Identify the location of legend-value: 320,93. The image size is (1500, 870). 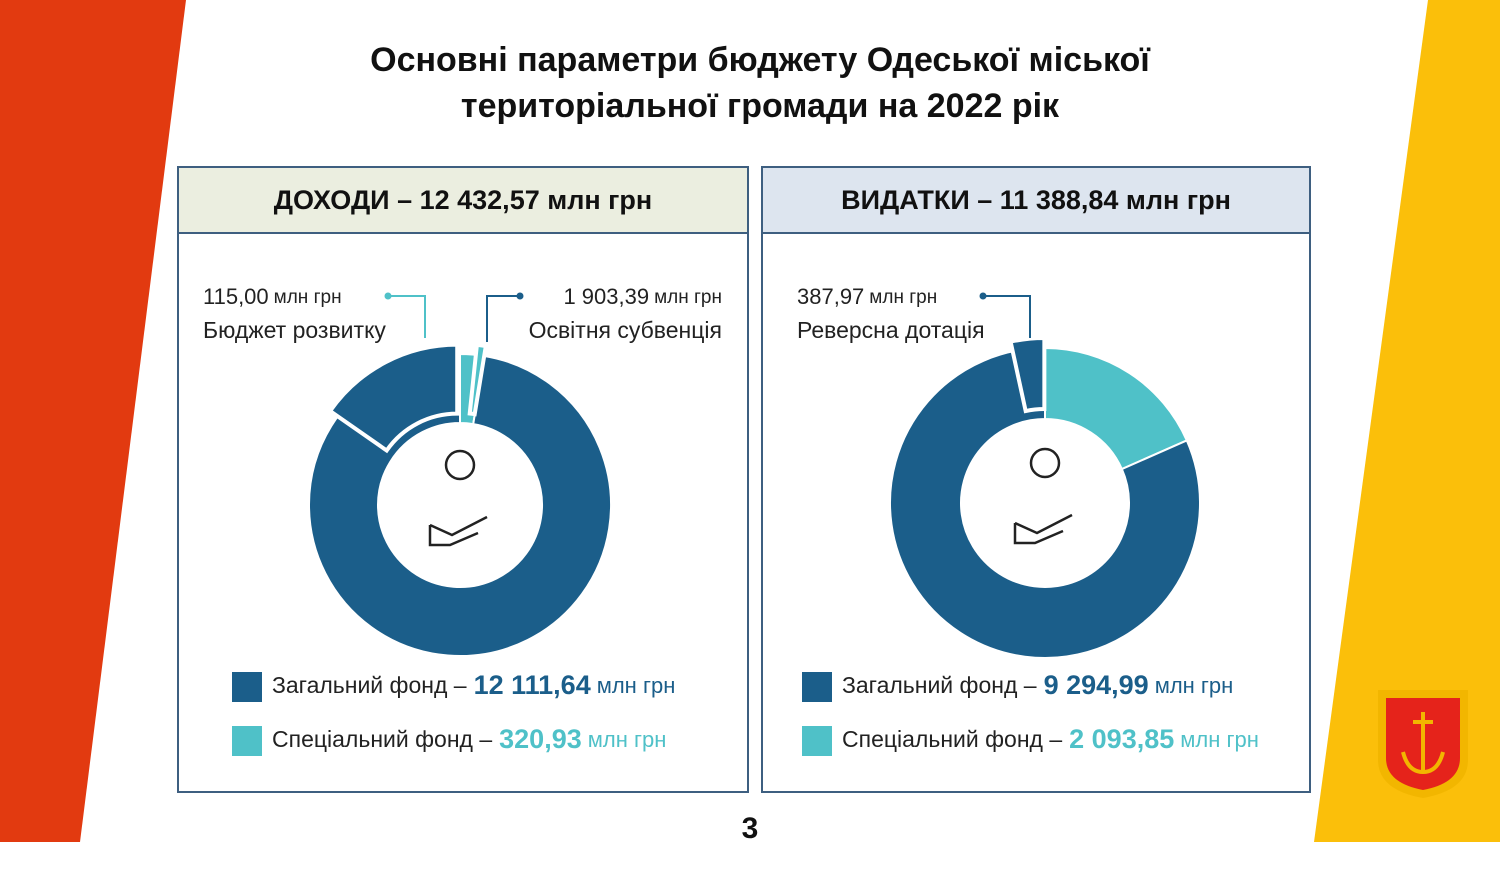
(540, 739).